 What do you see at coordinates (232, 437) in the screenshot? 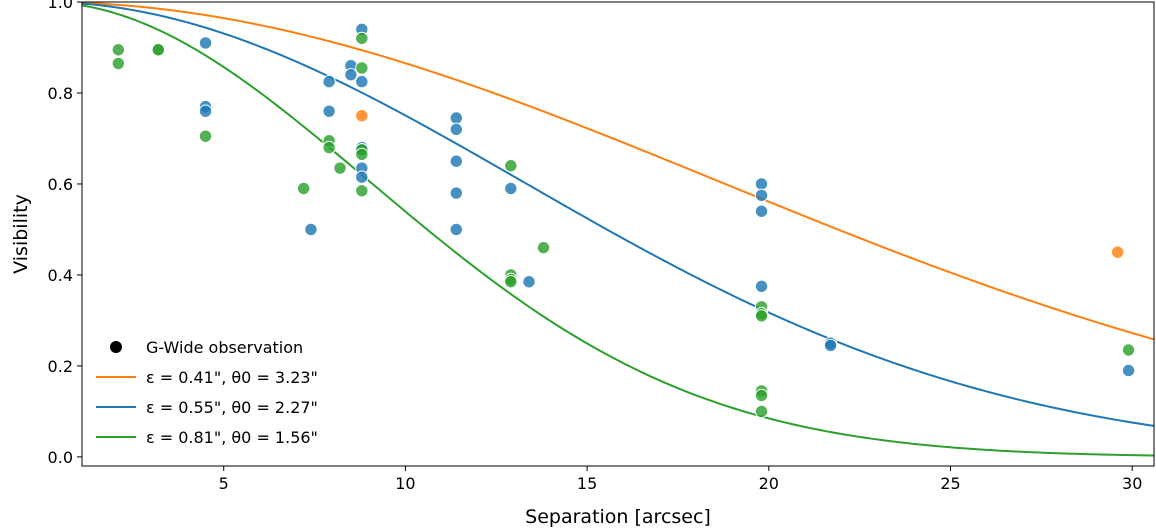
I see `legend-label: ε = 0.81", θ0 = 1.56"` at bounding box center [232, 437].